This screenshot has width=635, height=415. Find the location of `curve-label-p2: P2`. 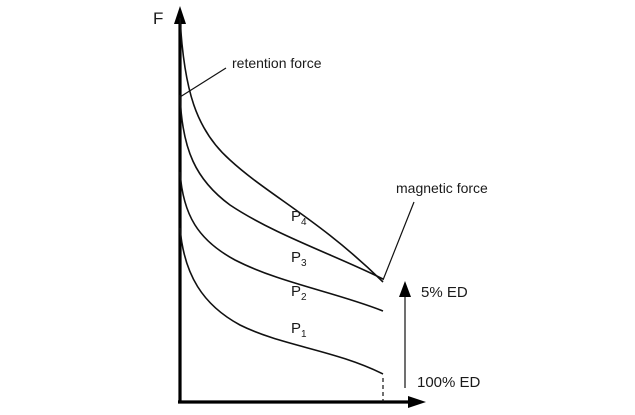

curve-label-p2: P2 is located at coordinates (299, 293).